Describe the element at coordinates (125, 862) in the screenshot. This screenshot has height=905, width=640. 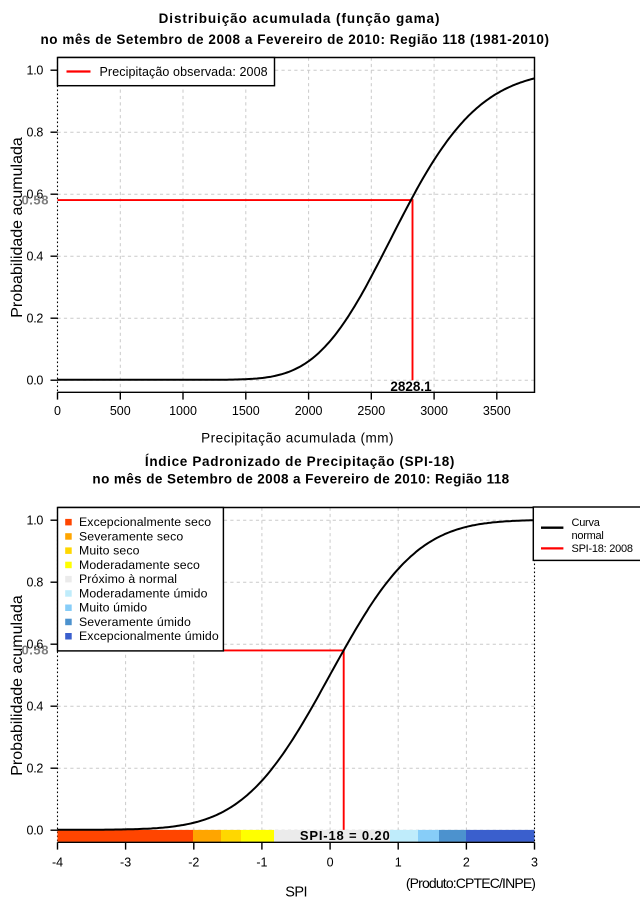
I see `svg-text: -3` at that location.